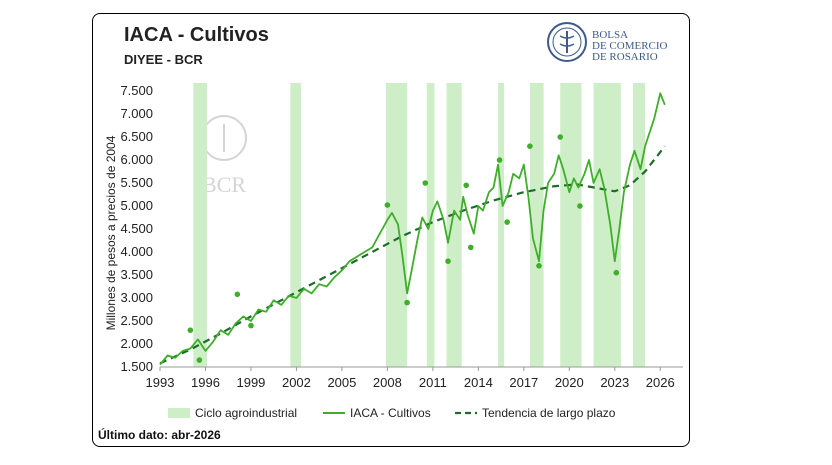 Image resolution: width=832 pixels, height=465 pixels. What do you see at coordinates (136, 297) in the screenshot?
I see `y-tick-label: 3.000` at bounding box center [136, 297].